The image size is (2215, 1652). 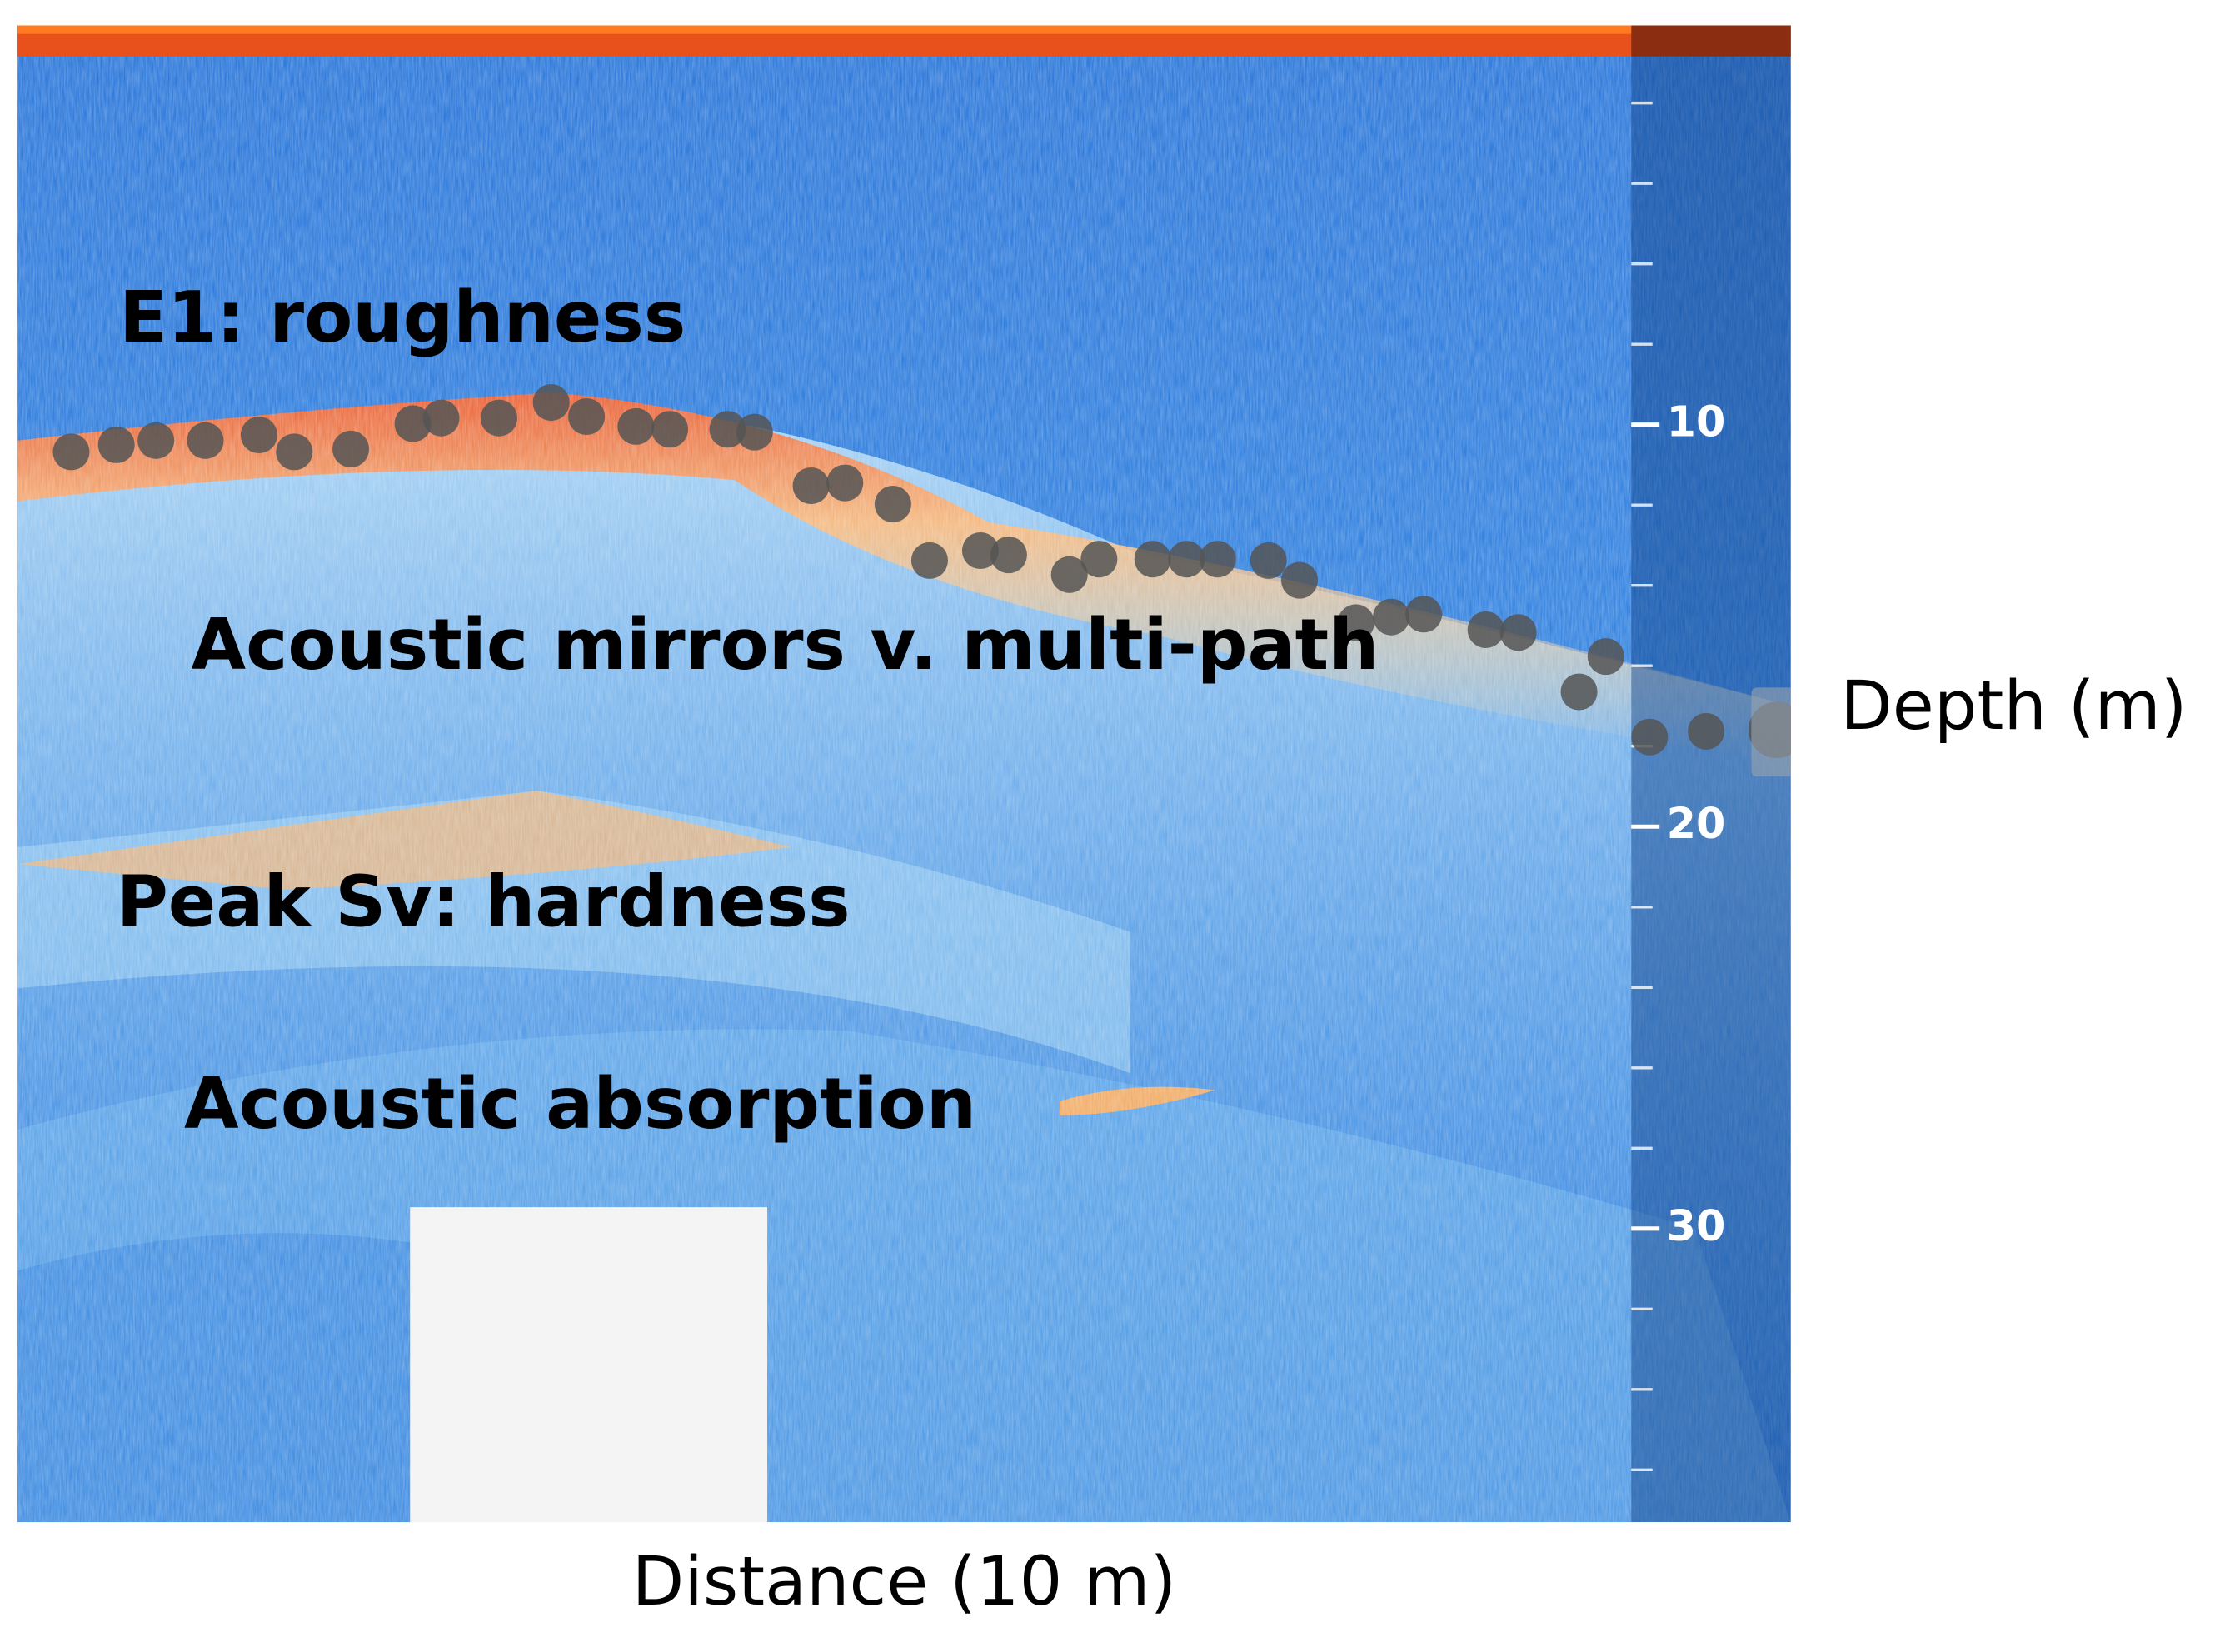 What do you see at coordinates (1678, 787) in the screenshot?
I see `depth-axis: 10 20 30` at bounding box center [1678, 787].